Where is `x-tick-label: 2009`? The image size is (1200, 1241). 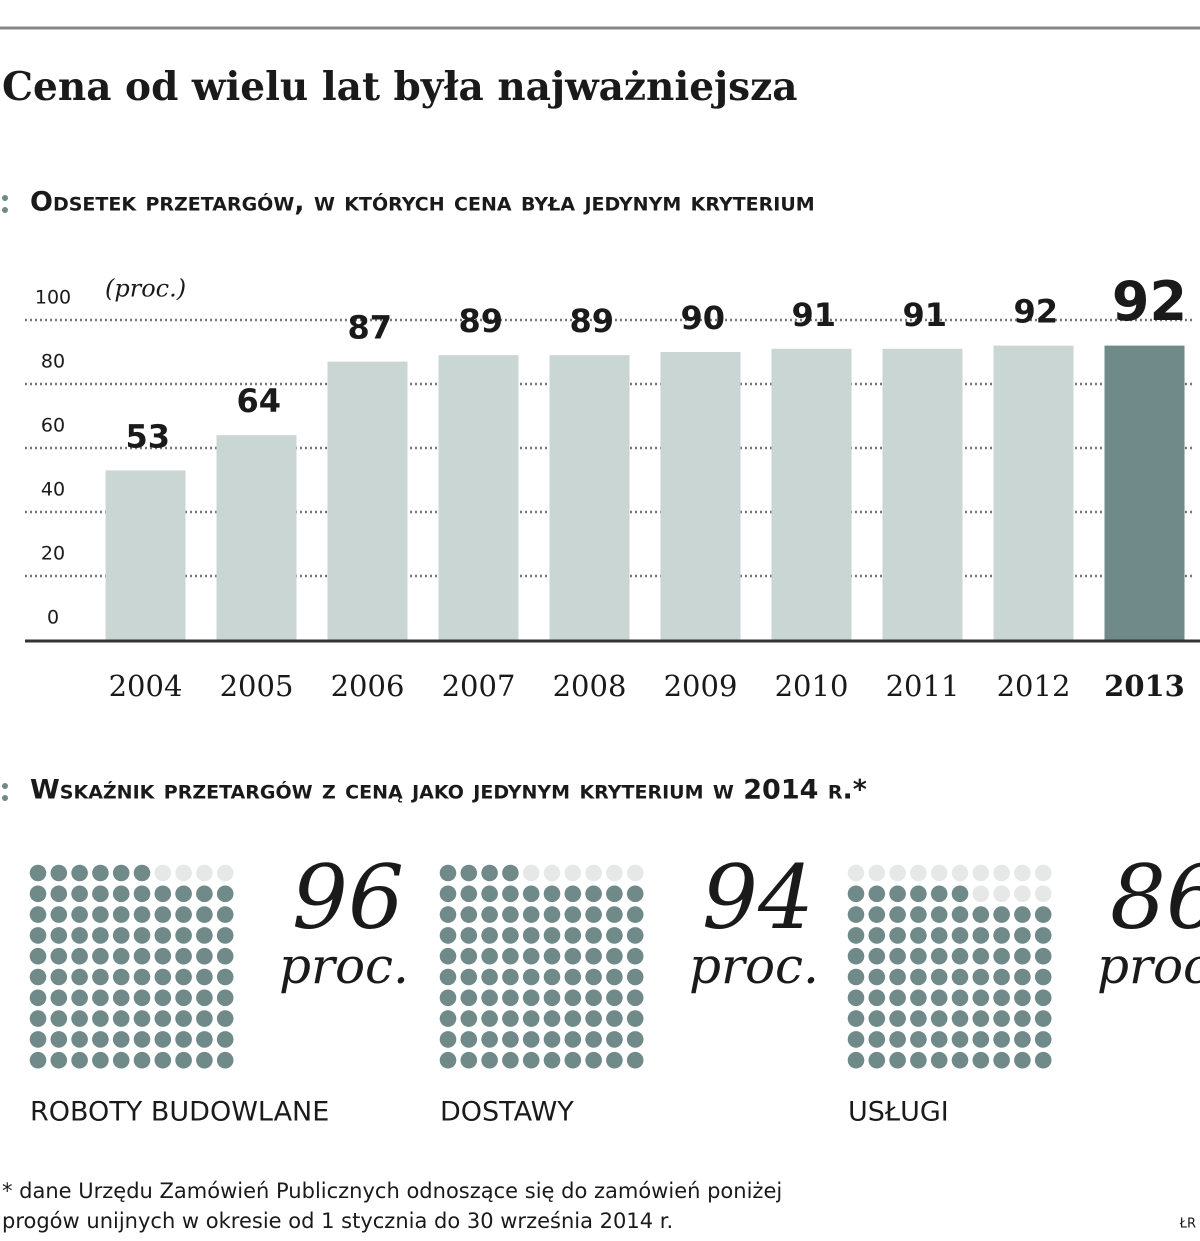 x-tick-label: 2009 is located at coordinates (701, 686).